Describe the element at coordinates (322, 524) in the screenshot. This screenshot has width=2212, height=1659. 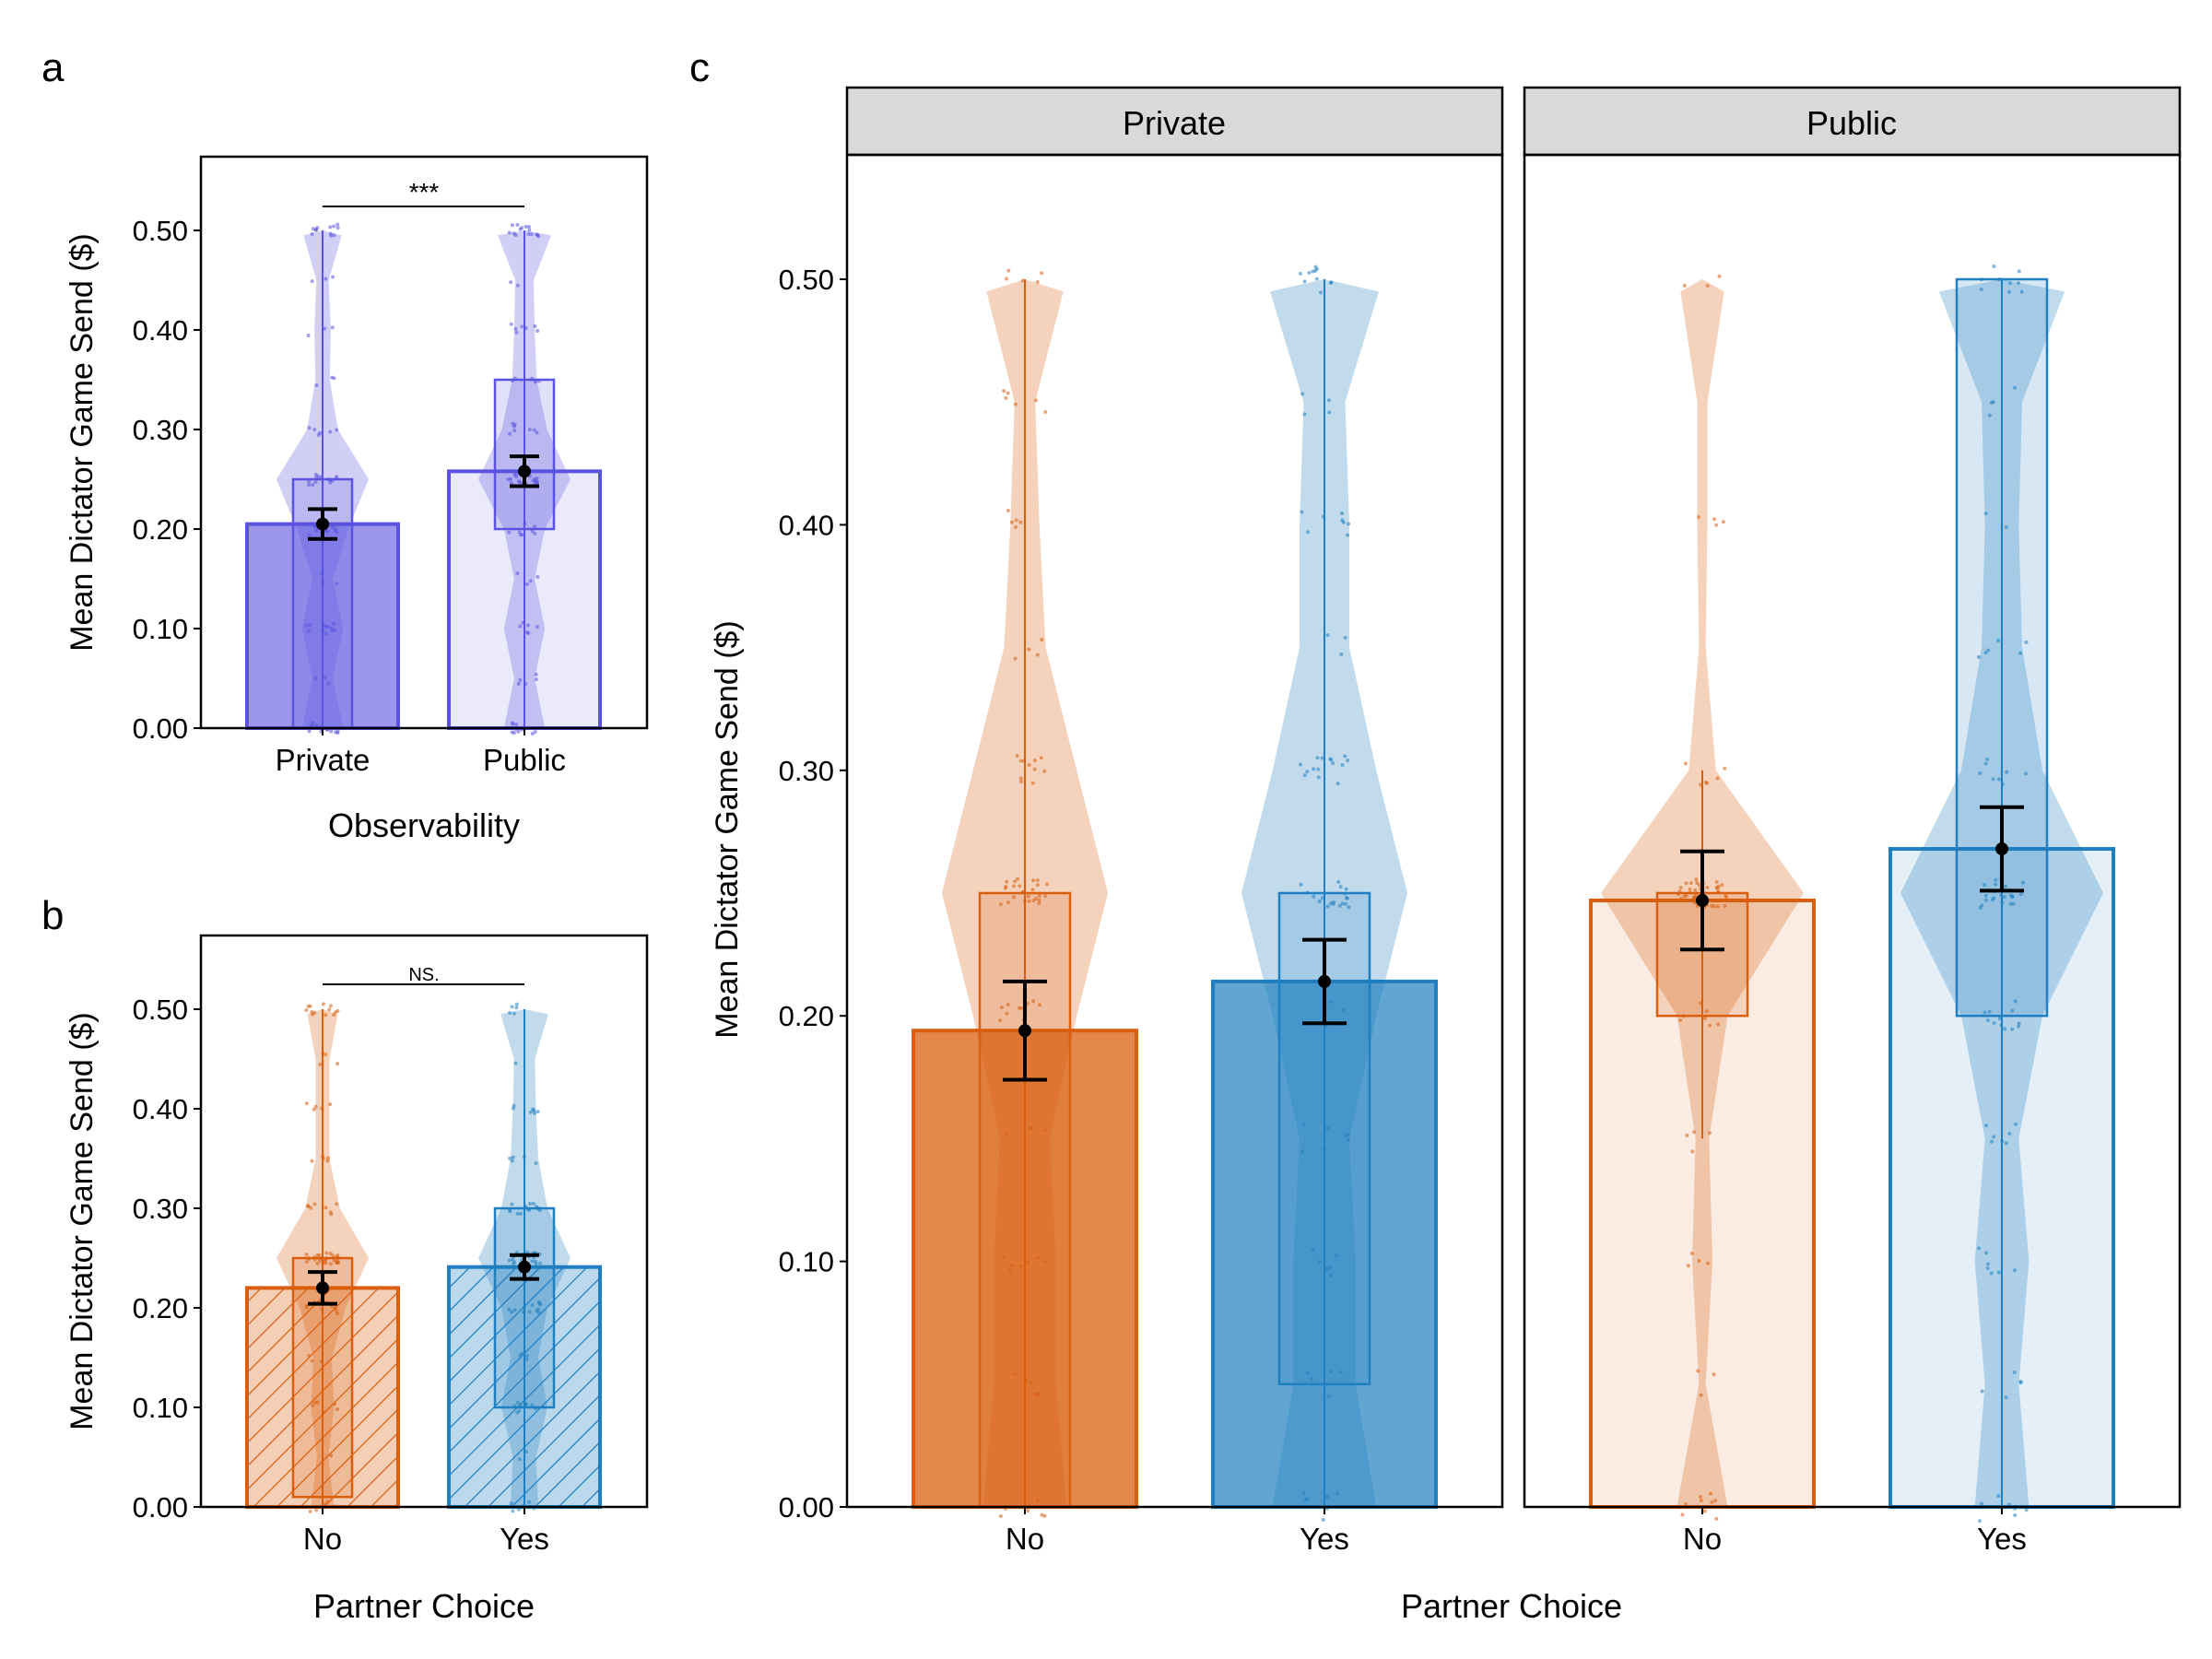
I see `panel-a-mean-point` at that location.